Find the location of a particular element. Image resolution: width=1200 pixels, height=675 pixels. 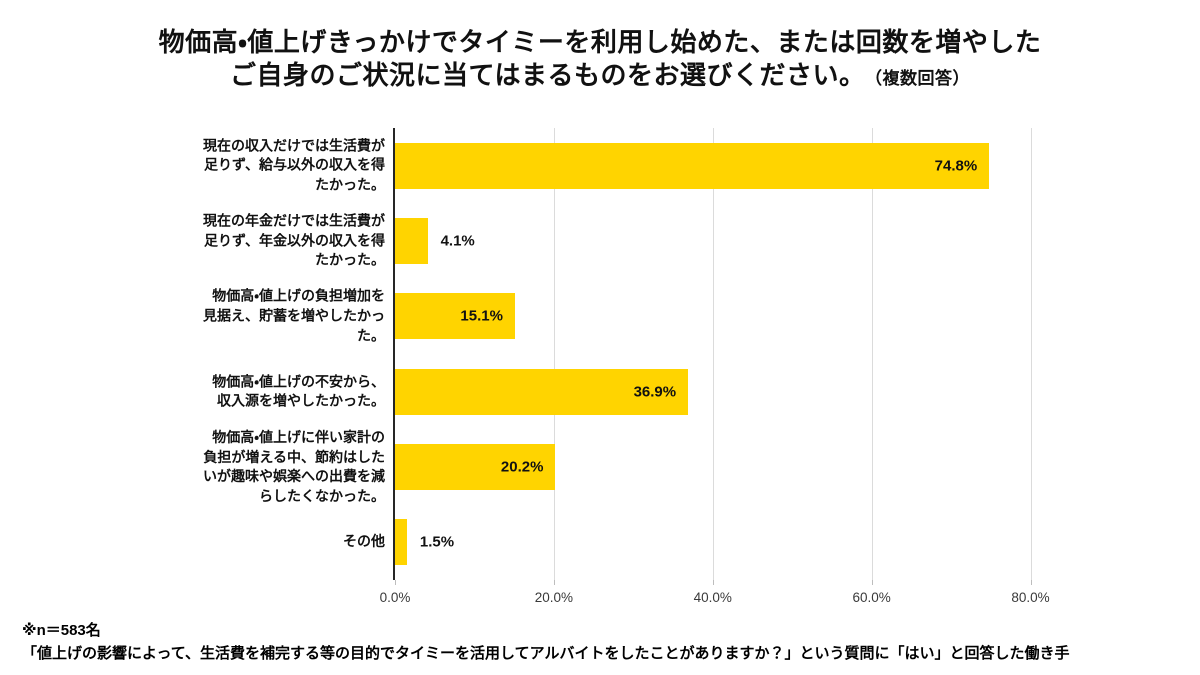

category-label: 物価高・値上げの不安から、収入源を増やしたかった。 is located at coordinates (298, 391).